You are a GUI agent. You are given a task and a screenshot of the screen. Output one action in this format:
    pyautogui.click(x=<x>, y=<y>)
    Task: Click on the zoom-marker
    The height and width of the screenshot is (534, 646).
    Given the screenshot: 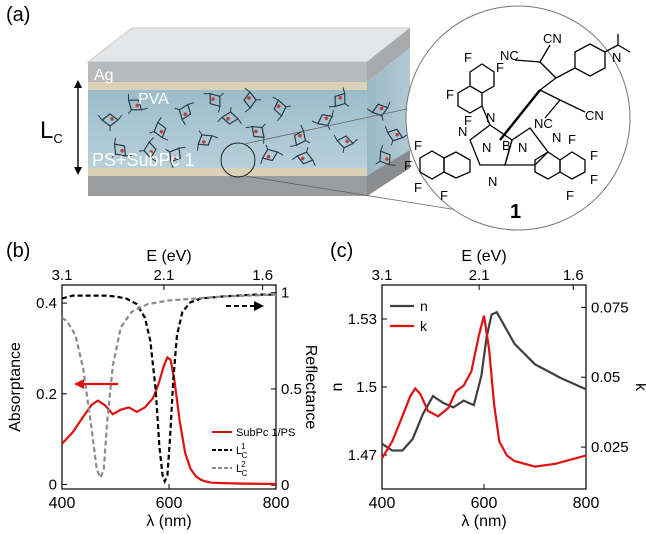 What is the action you would take?
    pyautogui.click(x=238, y=160)
    